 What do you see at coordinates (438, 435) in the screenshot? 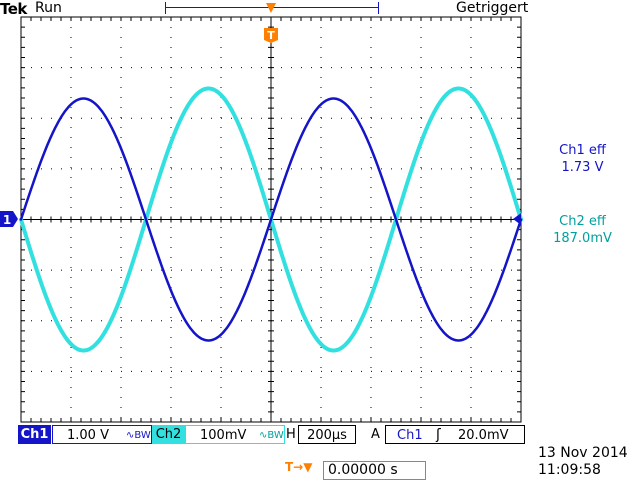
I see `trigger-slope-icon: ʃ` at bounding box center [438, 435].